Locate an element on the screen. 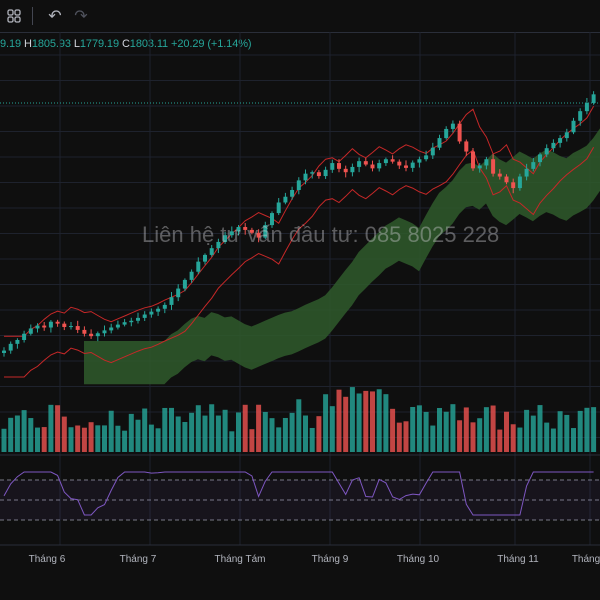 This screenshot has width=600, height=600. volume-bars is located at coordinates (299, 419).